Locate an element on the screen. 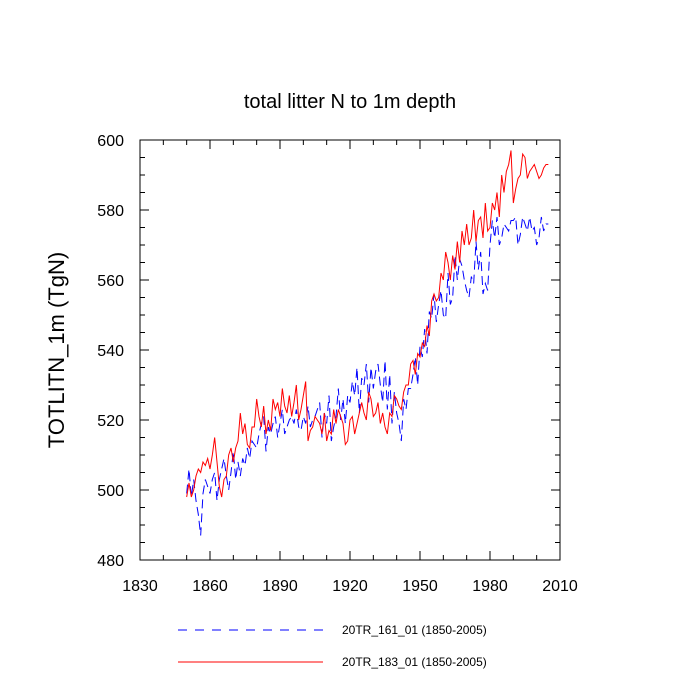 Image resolution: width=700 pixels, height=700 pixels. y-tick-label: 560 is located at coordinates (110, 281).